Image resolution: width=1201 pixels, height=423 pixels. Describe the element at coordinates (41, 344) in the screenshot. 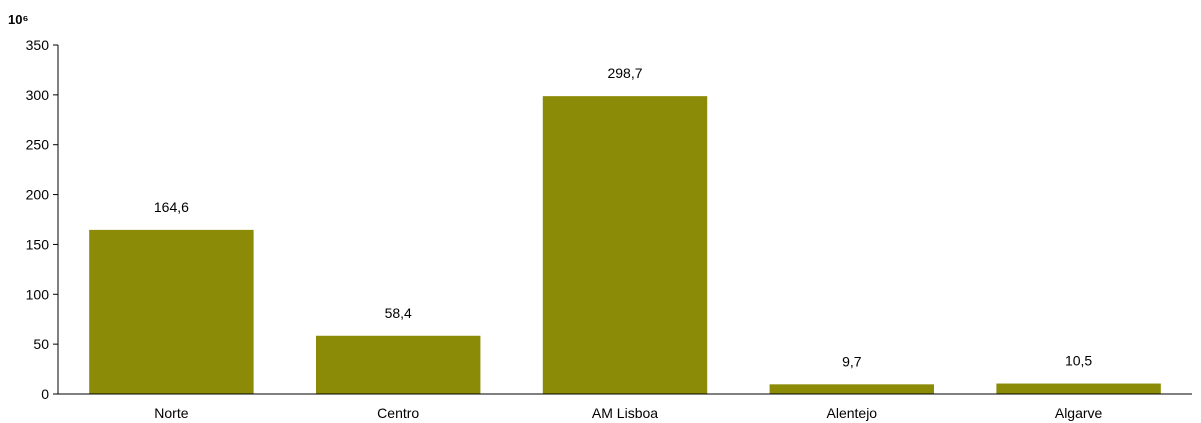

I see `y-tick-label: 50` at that location.